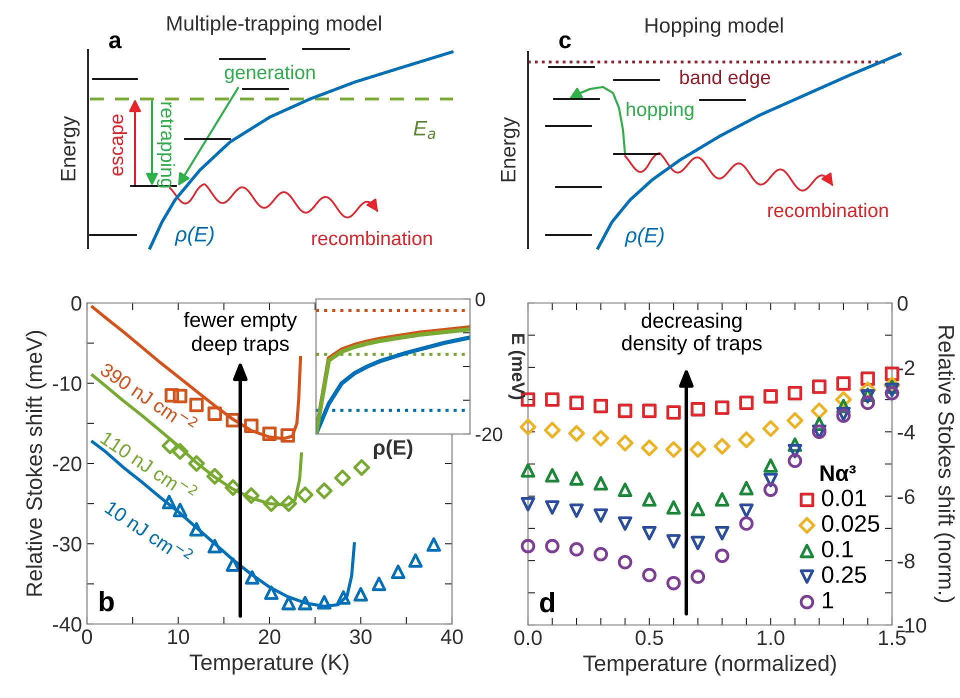 The width and height of the screenshot is (960, 698). What do you see at coordinates (115, 41) in the screenshot?
I see `text: a` at bounding box center [115, 41].